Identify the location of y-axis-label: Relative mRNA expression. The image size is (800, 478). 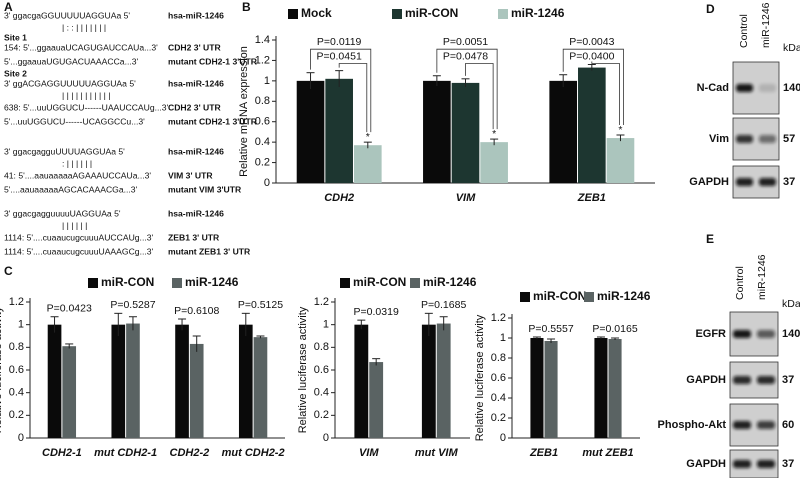
(244, 111).